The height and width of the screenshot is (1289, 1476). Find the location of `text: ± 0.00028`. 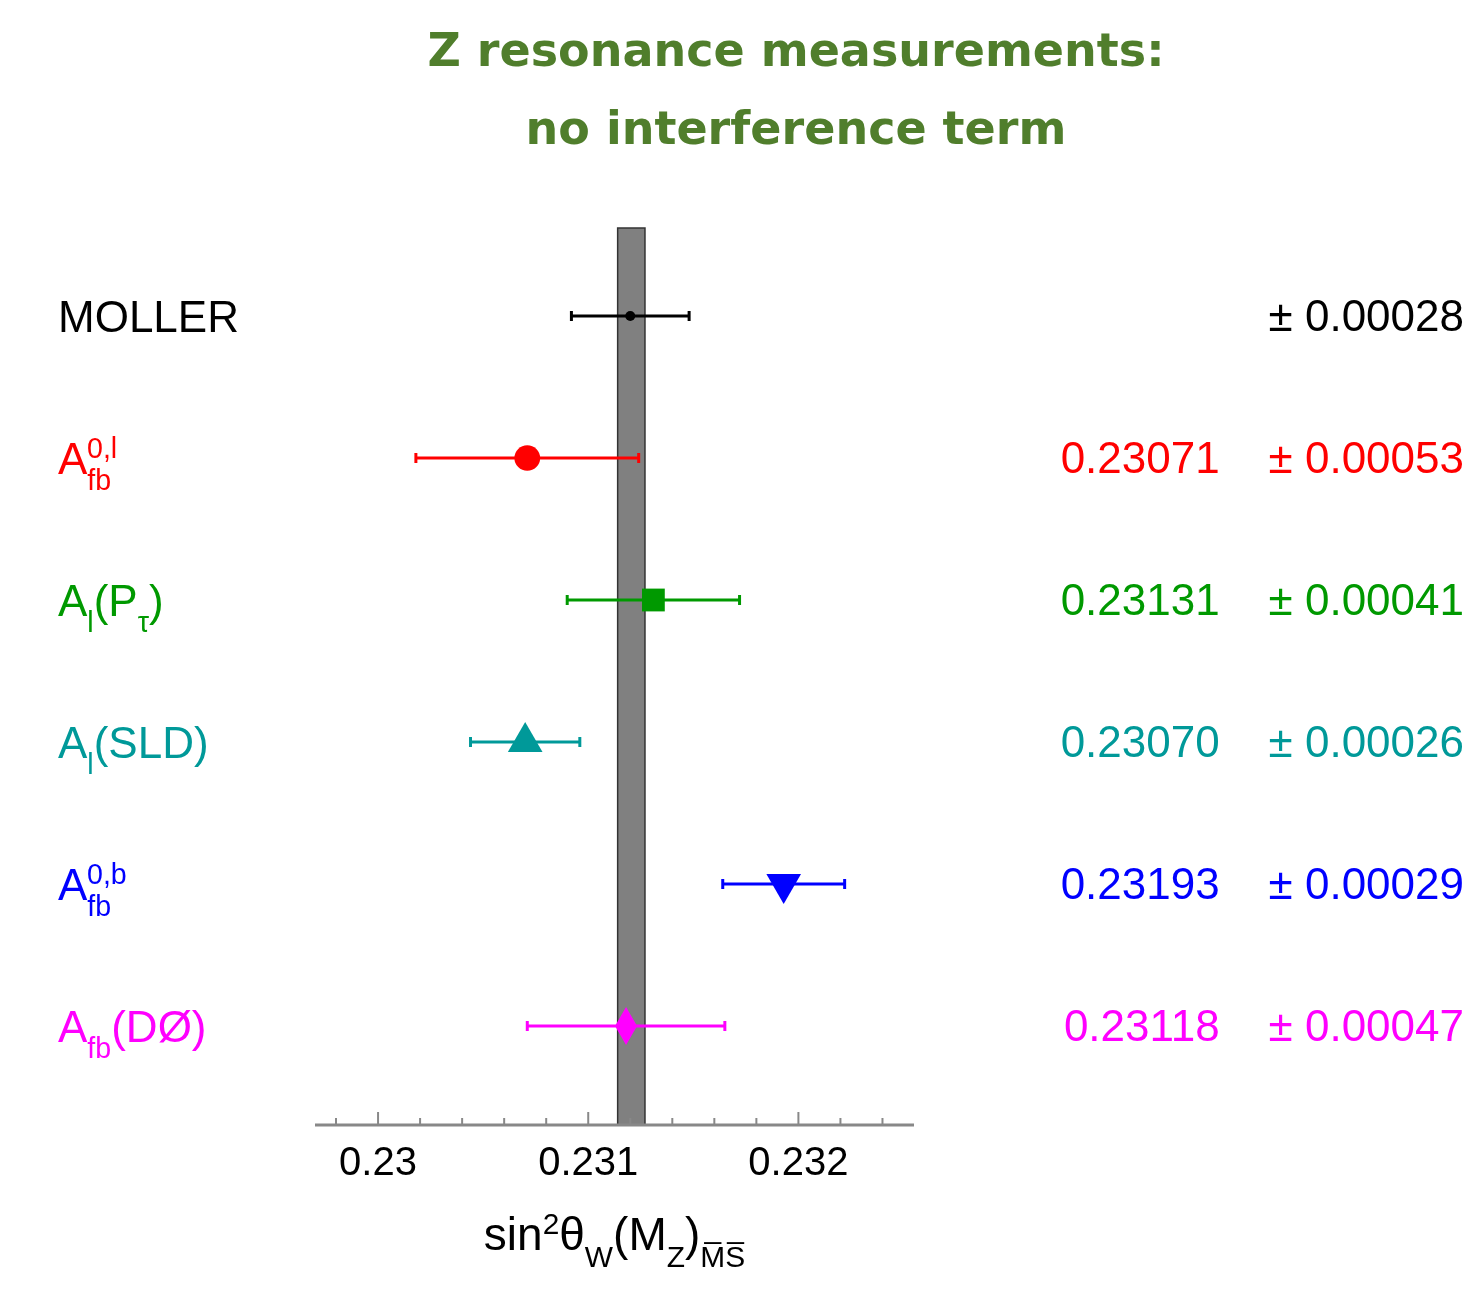

text: ± 0.00028 is located at coordinates (1366, 315).